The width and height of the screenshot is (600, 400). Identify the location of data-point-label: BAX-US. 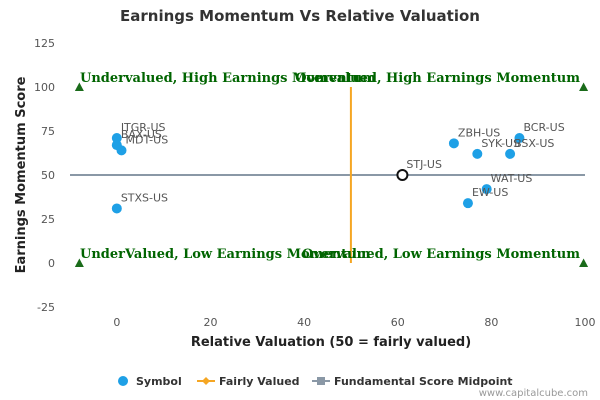
(141, 134).